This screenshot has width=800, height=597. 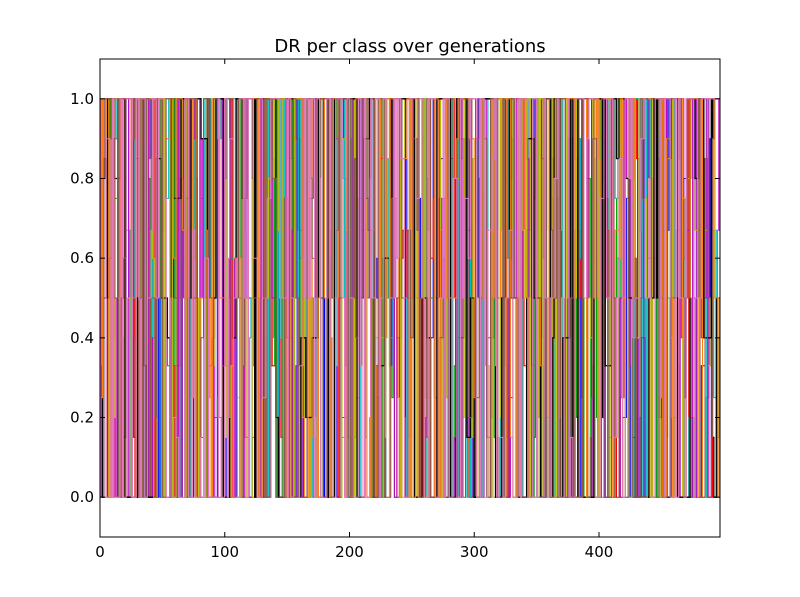 I want to click on y-tick-label: 0.6, so click(x=82, y=258).